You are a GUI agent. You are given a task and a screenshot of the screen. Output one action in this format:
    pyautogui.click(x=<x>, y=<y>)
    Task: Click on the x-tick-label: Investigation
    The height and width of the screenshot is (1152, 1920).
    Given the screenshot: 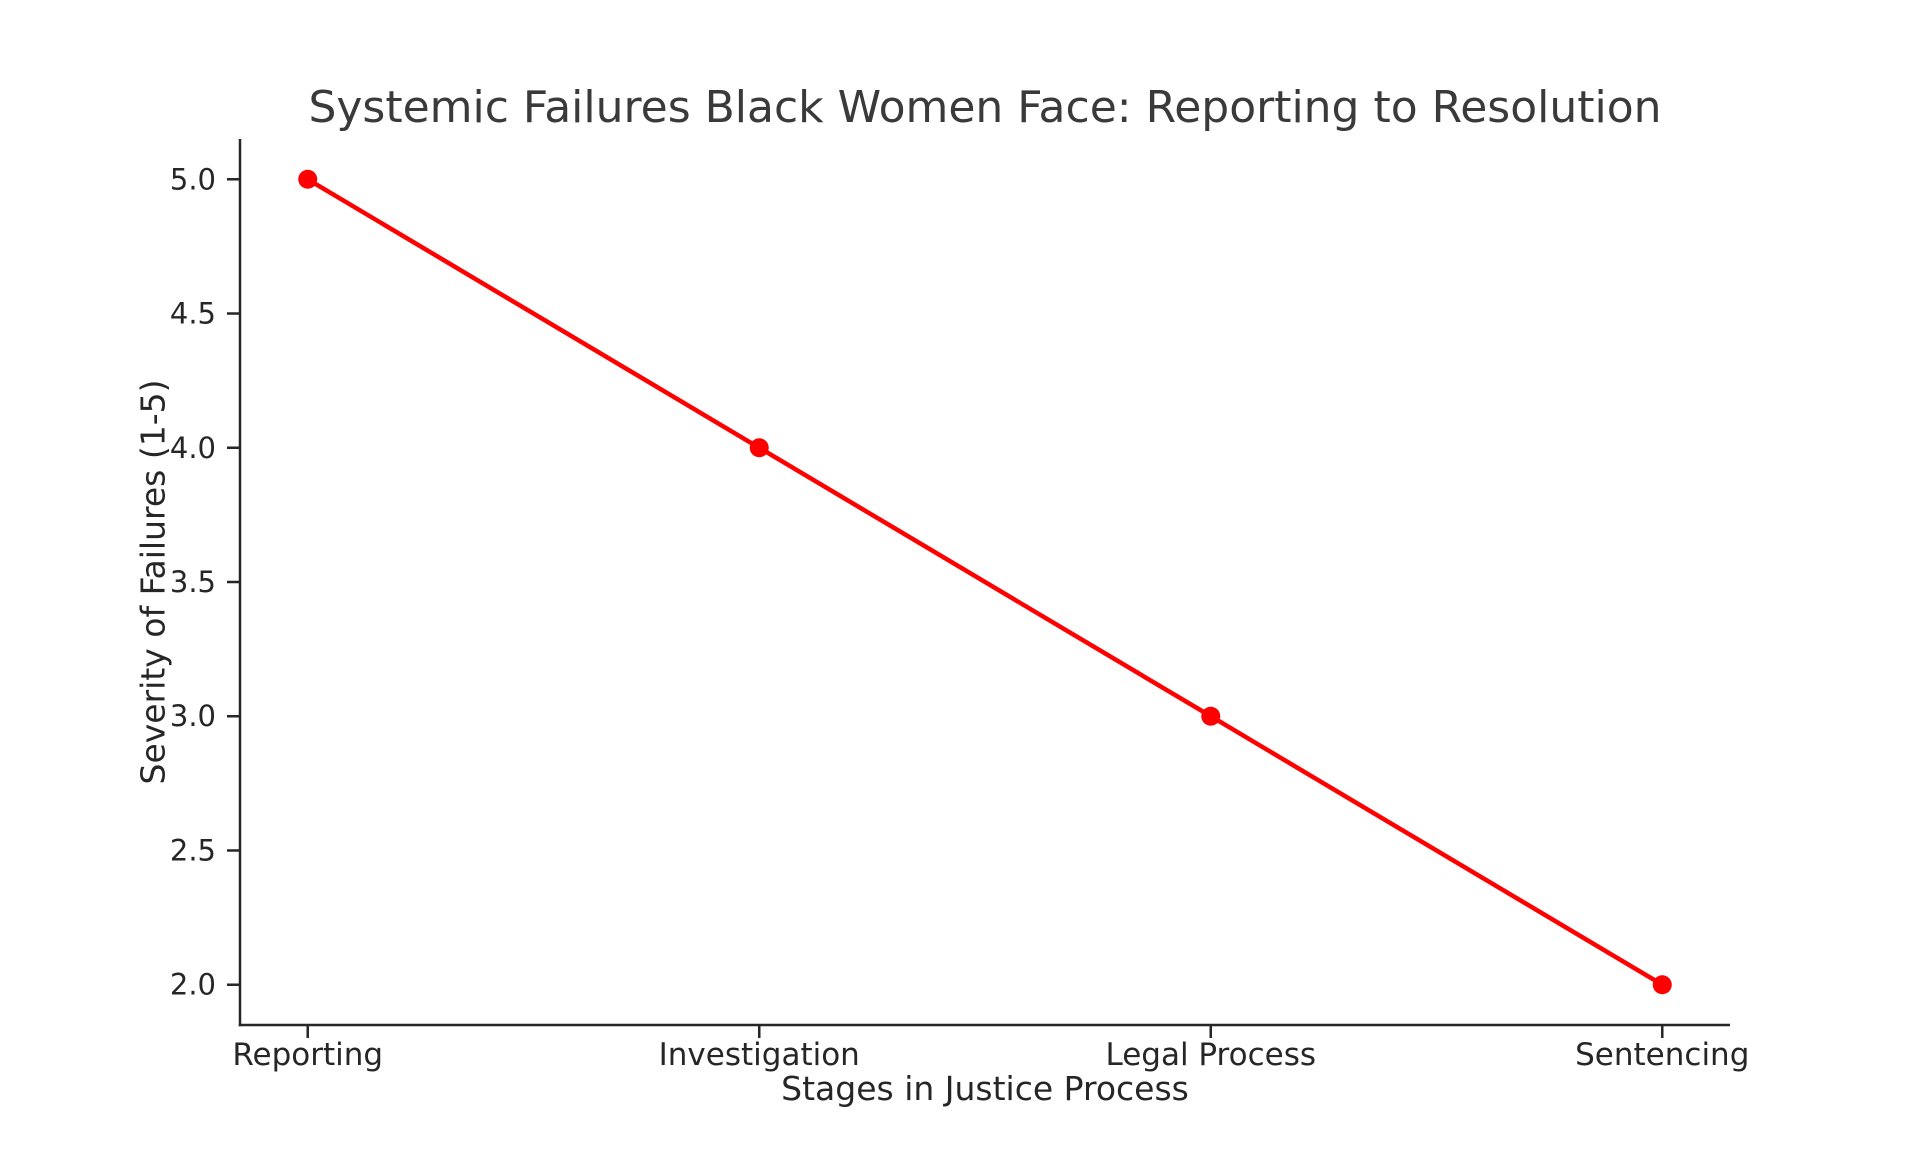 What is the action you would take?
    pyautogui.click(x=759, y=1055)
    